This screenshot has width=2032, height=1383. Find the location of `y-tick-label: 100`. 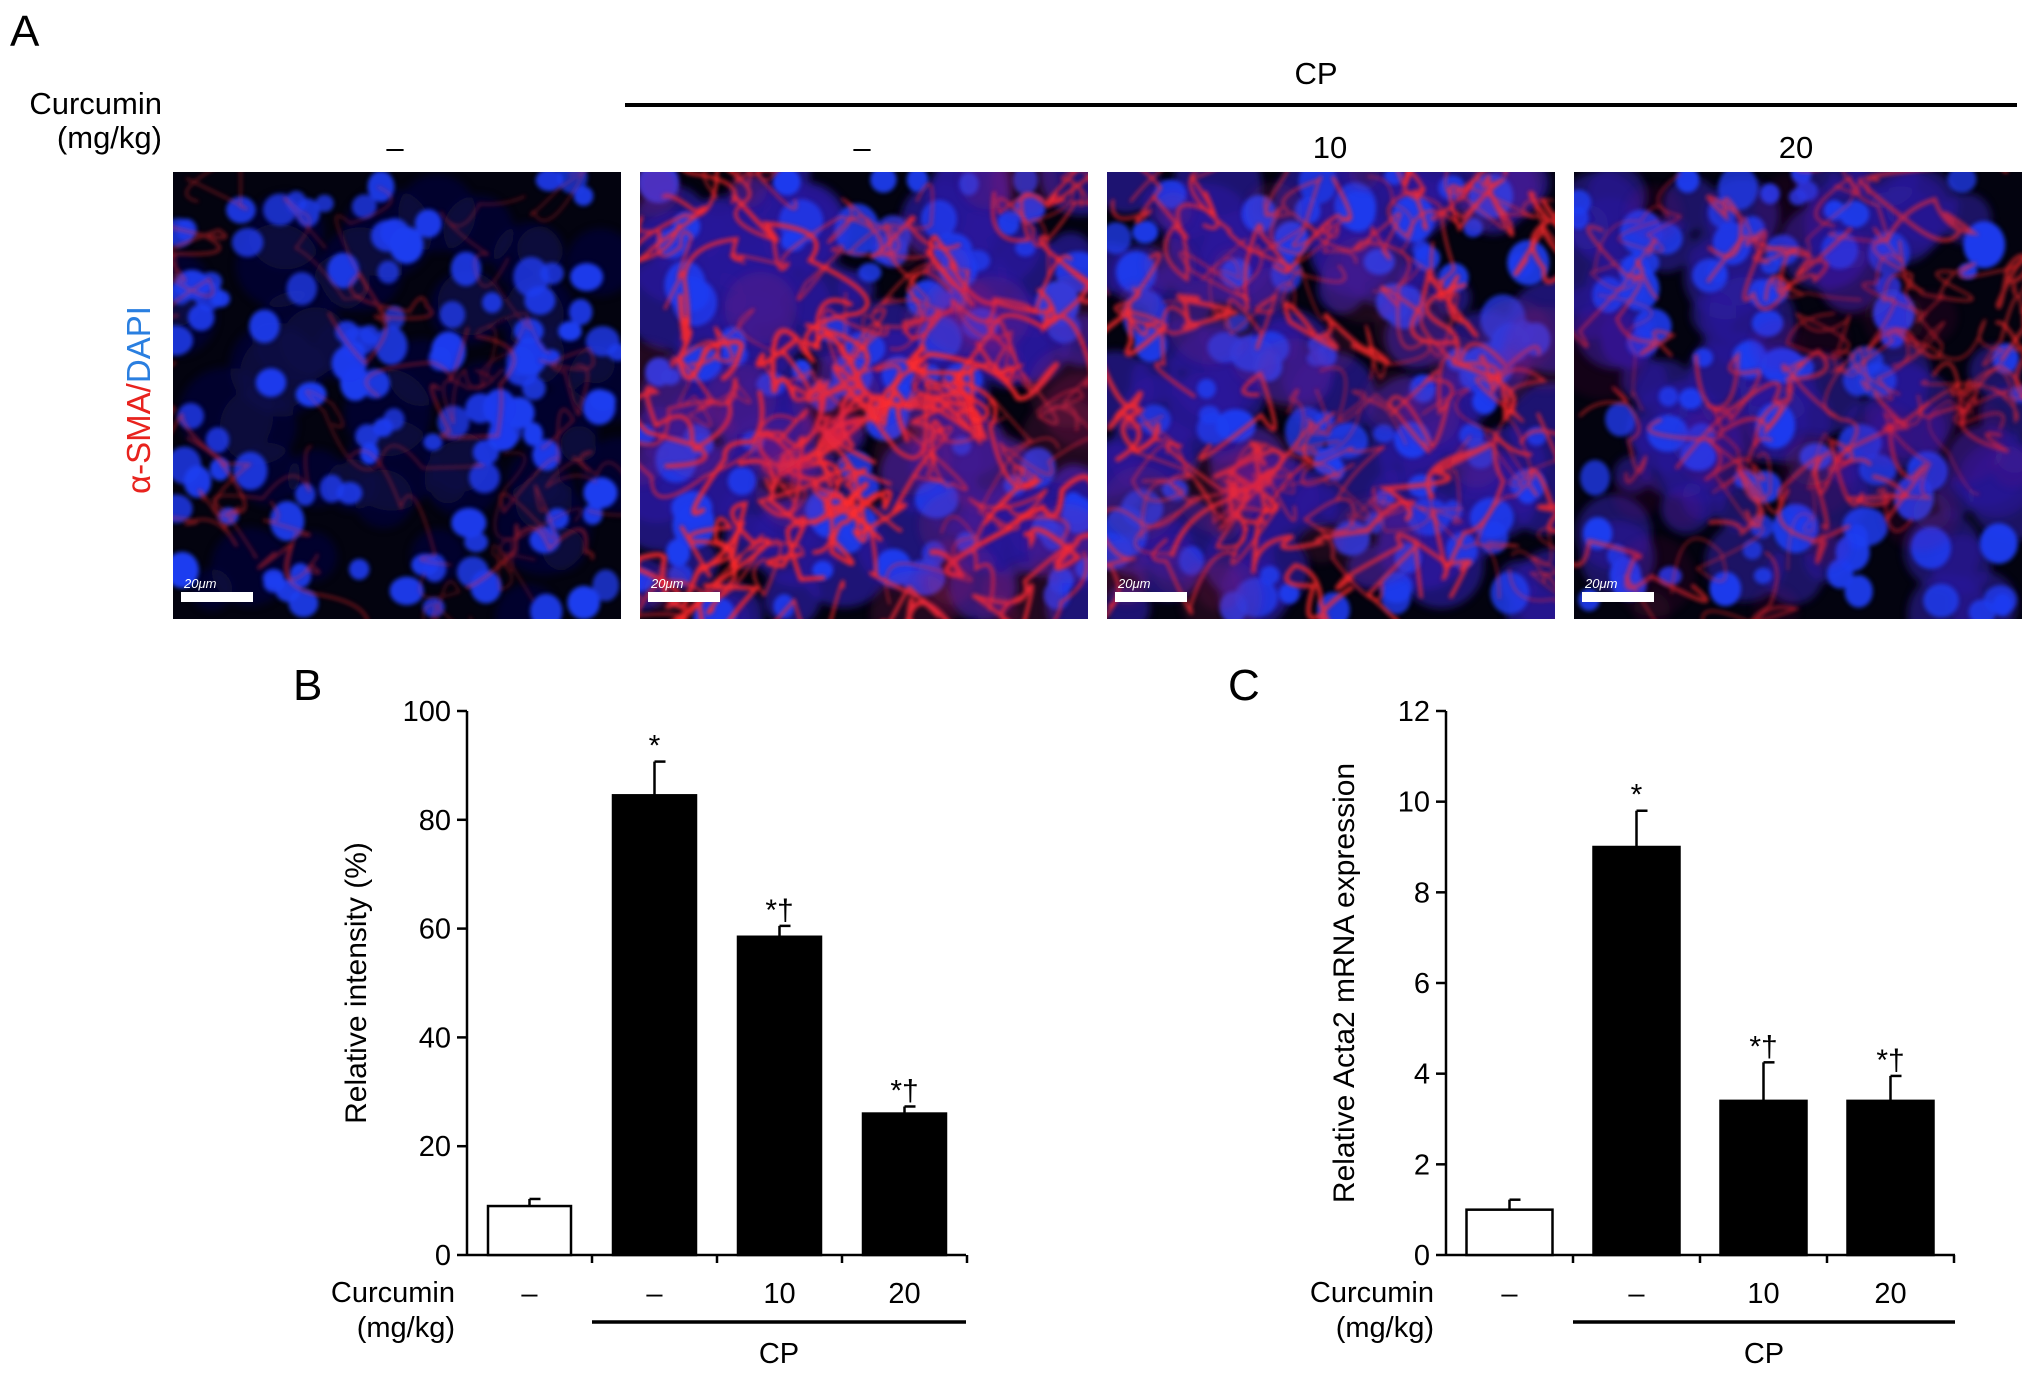

y-tick-label: 100 is located at coordinates (427, 712).